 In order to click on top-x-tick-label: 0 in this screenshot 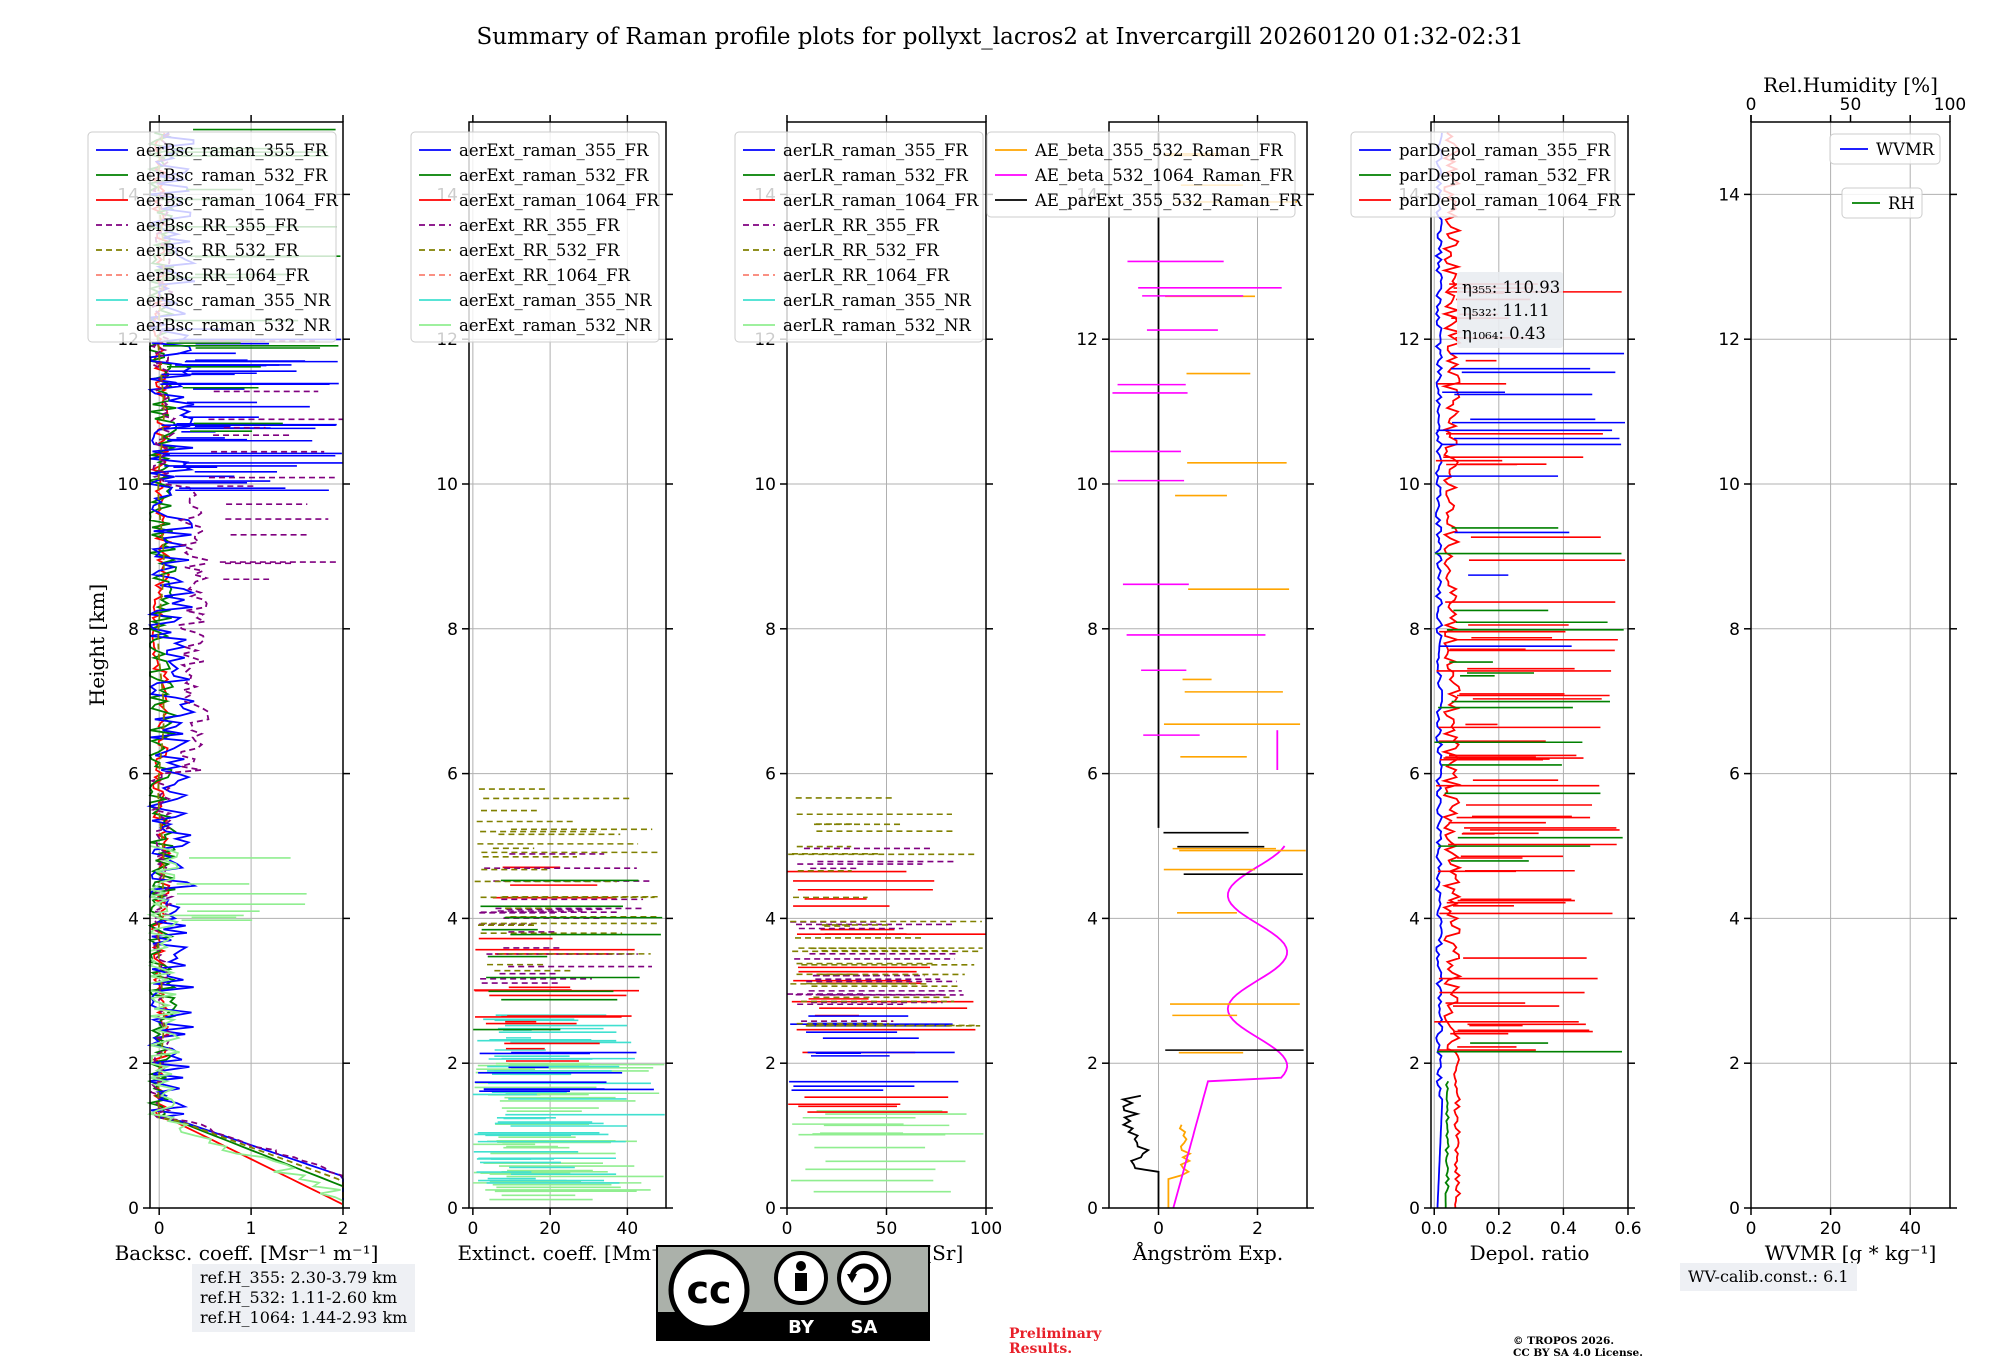, I will do `click(1751, 105)`.